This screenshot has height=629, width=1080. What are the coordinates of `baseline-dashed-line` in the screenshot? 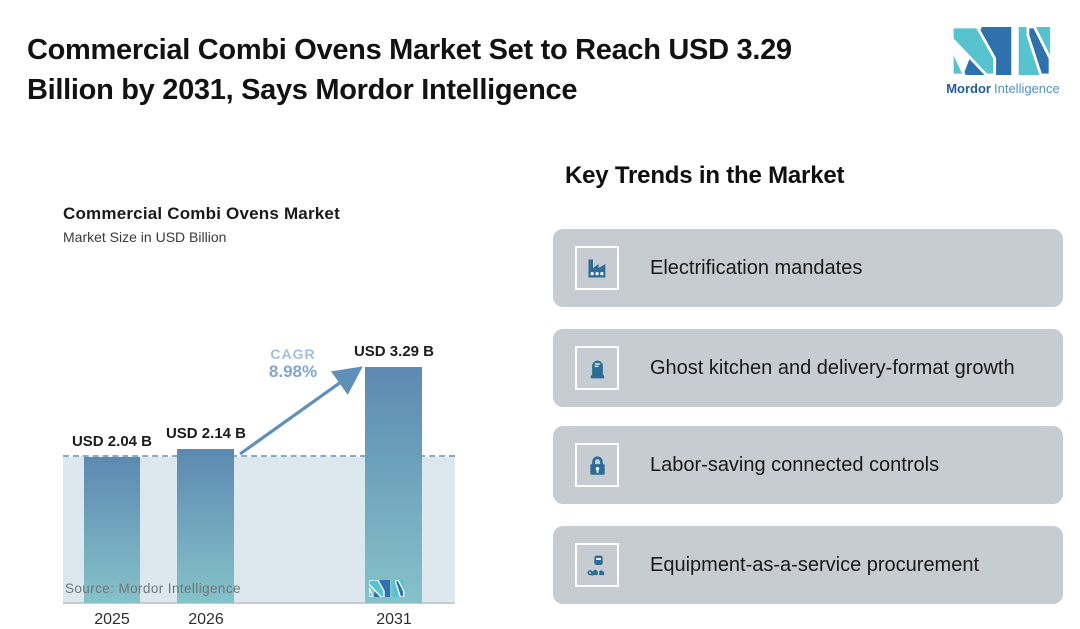 It's located at (259, 456).